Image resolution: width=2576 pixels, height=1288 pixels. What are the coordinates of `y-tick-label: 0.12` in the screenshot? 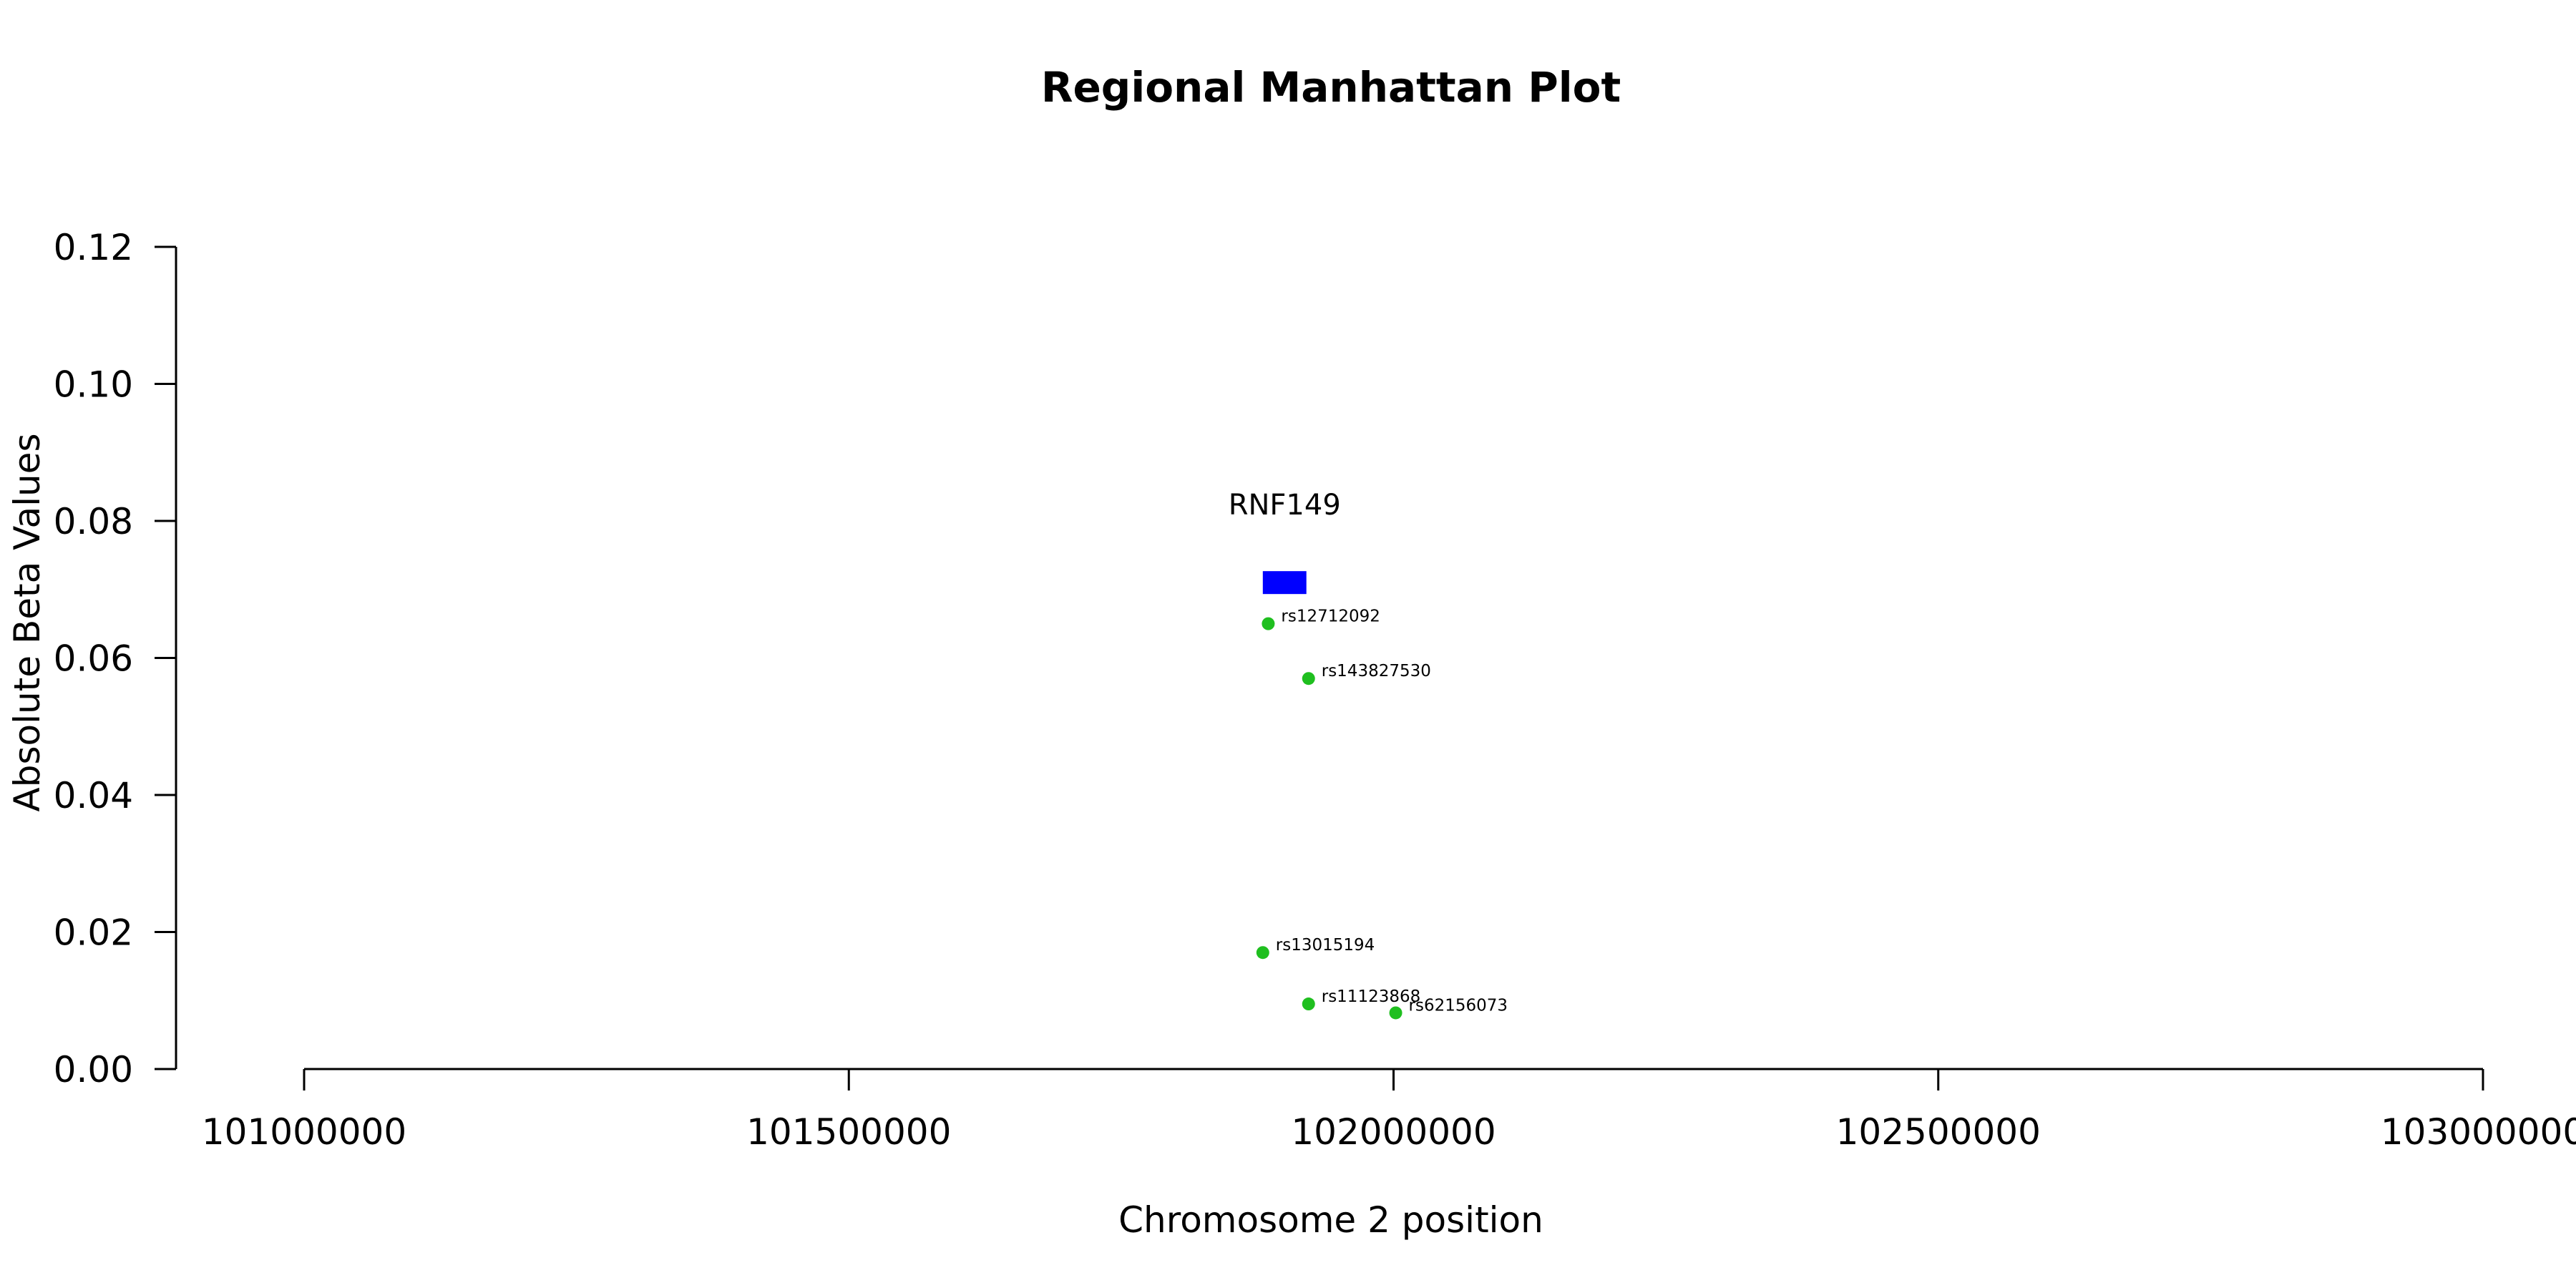 It's located at (93, 247).